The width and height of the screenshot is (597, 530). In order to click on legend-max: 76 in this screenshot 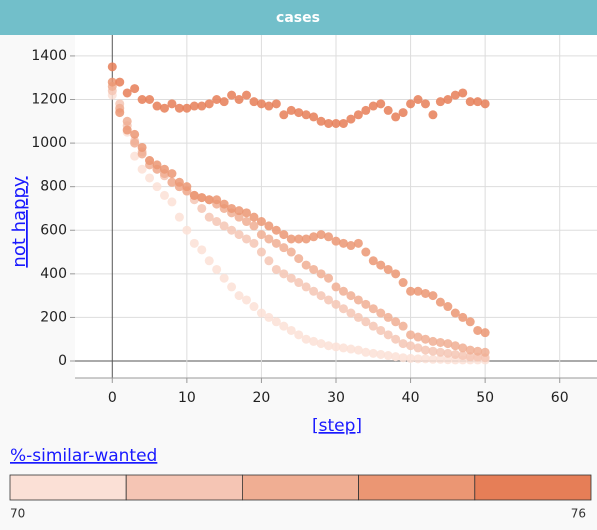, I will do `click(578, 514)`.